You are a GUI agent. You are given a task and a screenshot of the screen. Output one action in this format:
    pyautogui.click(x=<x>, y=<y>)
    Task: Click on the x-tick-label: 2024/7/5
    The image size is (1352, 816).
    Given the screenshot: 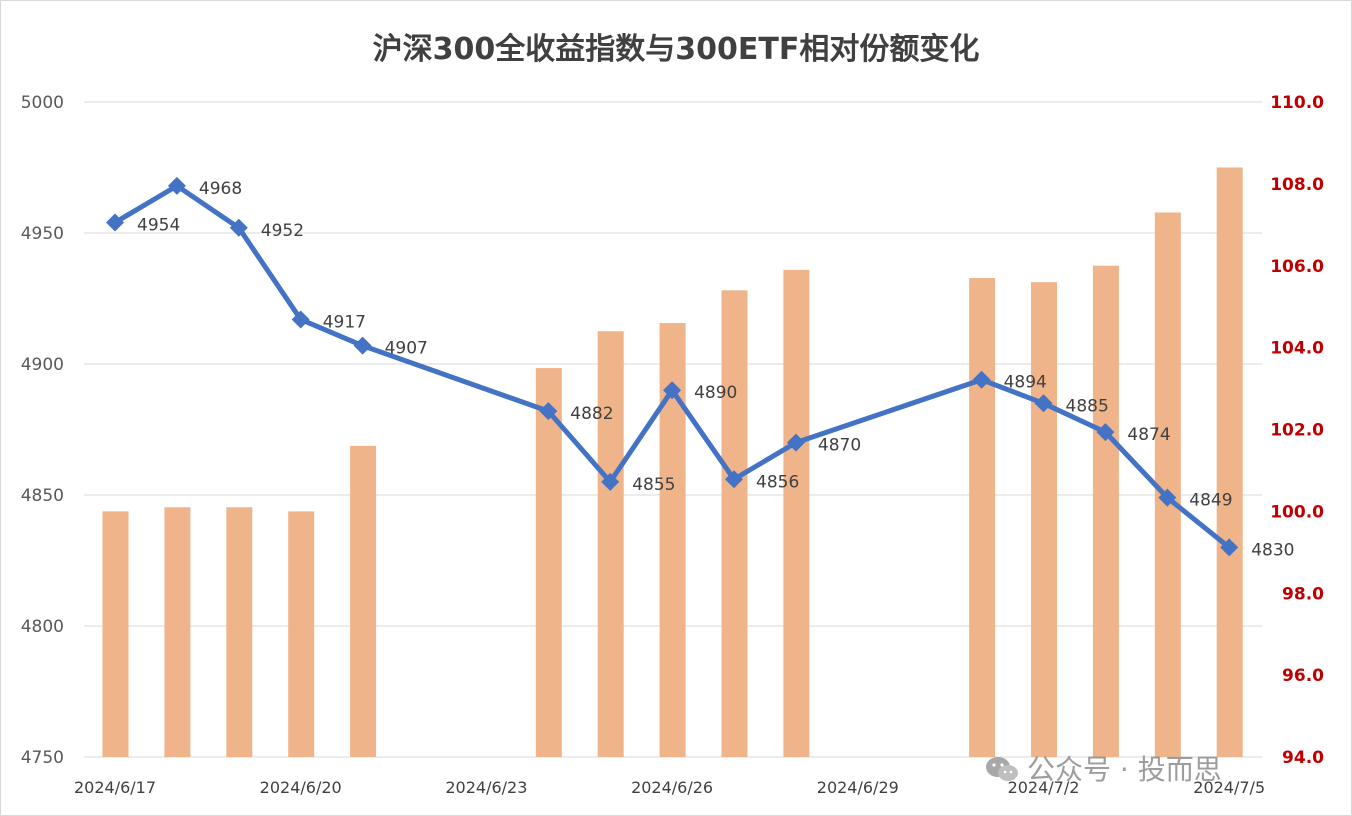 What is the action you would take?
    pyautogui.click(x=1229, y=787)
    